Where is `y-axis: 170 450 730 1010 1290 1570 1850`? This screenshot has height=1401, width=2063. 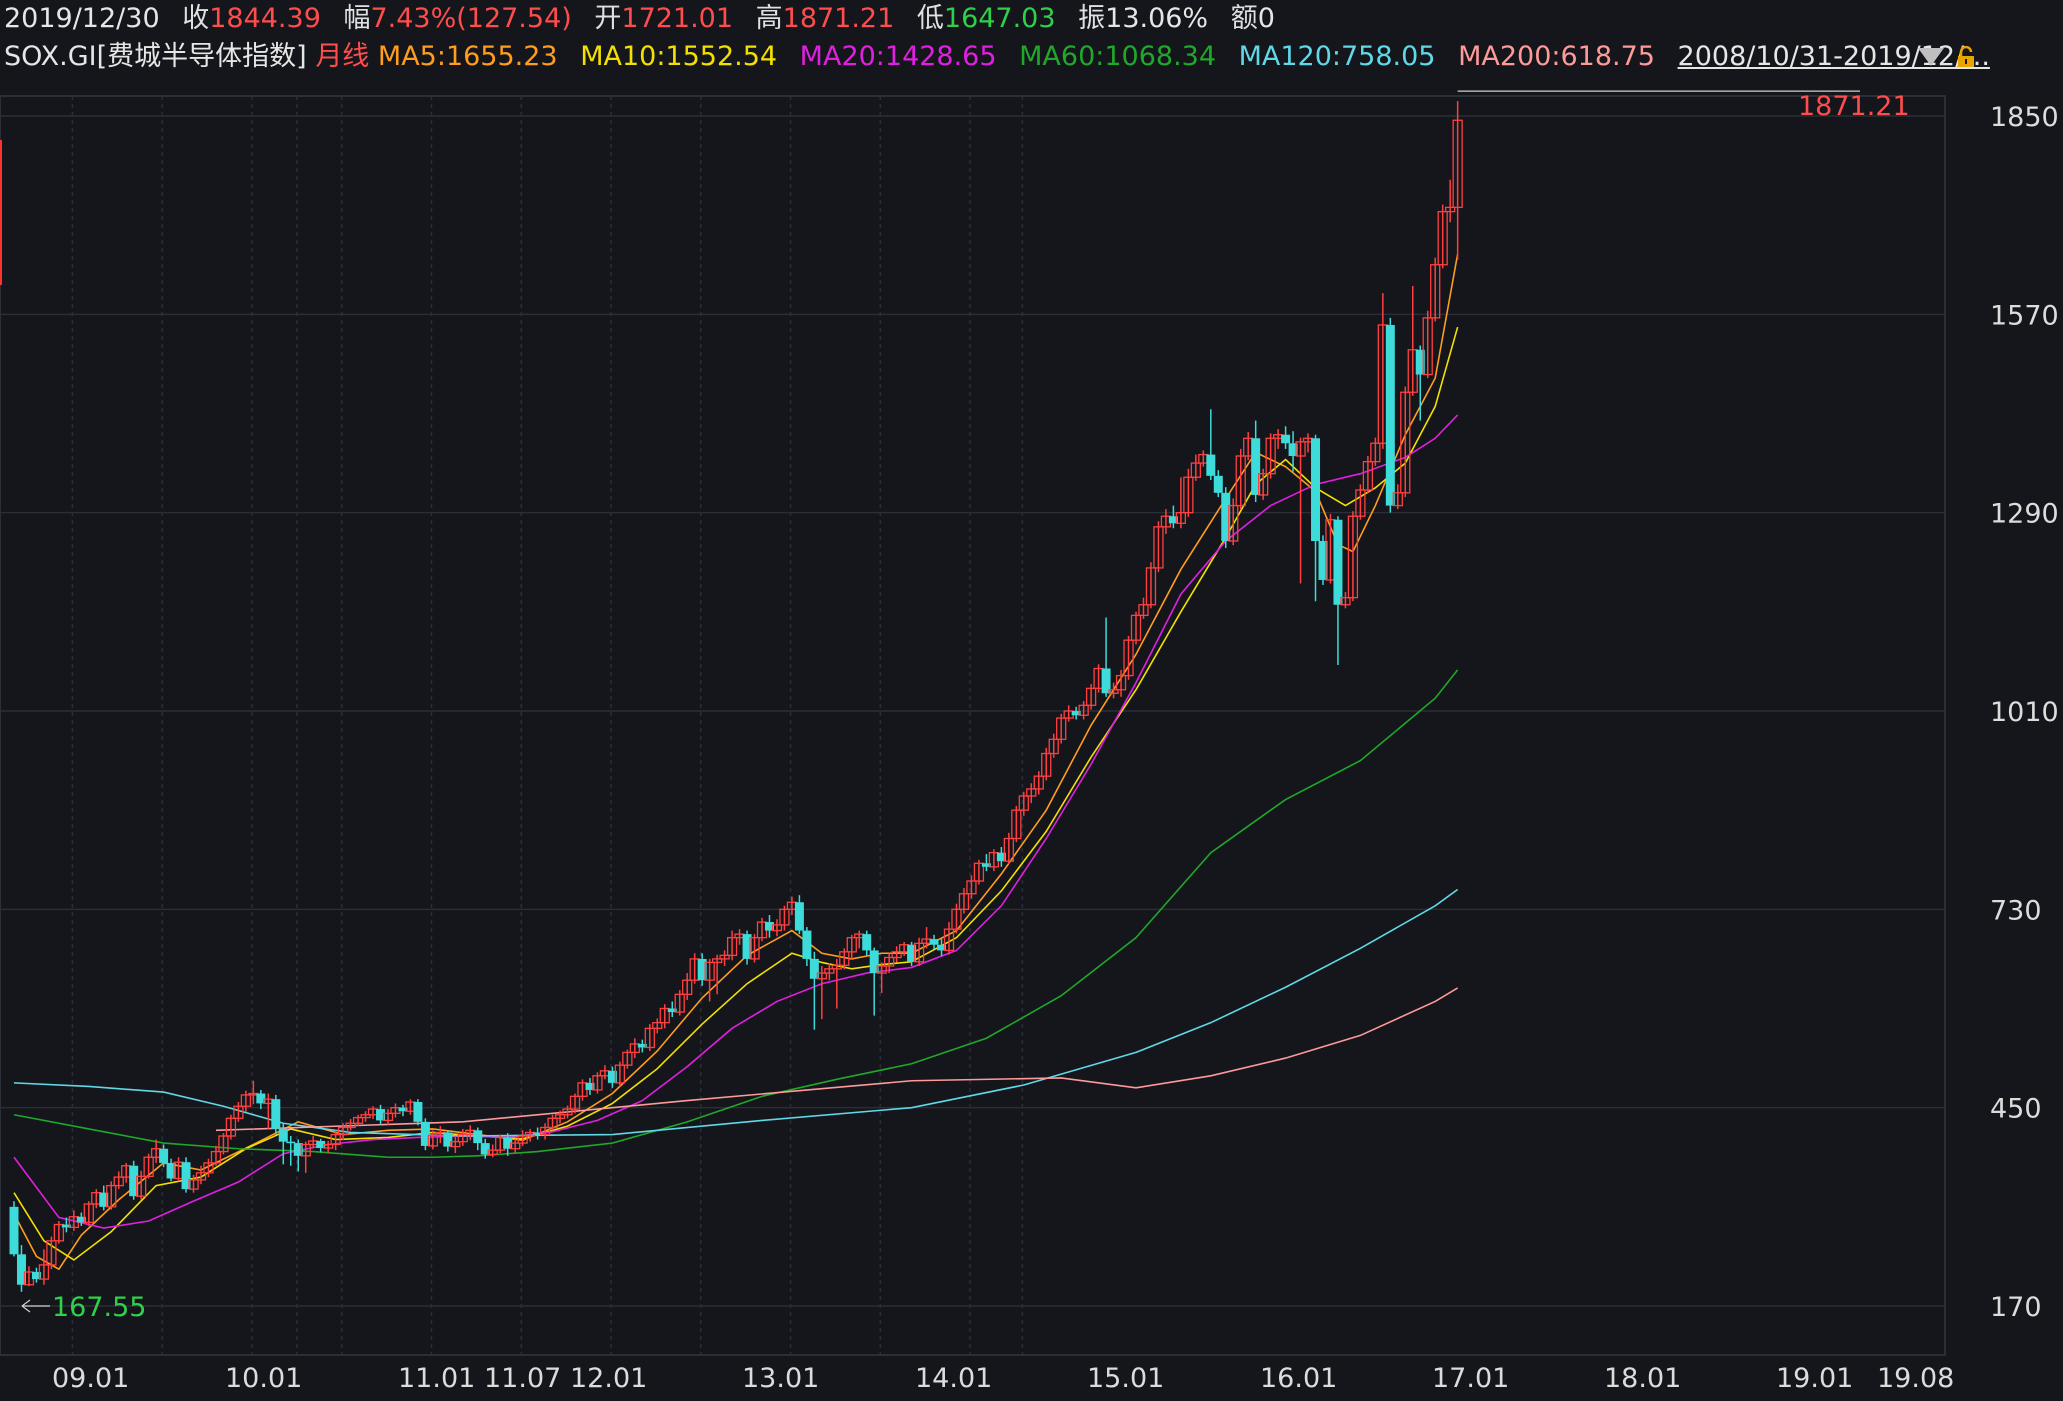 y-axis: 170 450 730 1010 1290 1570 1850 is located at coordinates (2024, 712).